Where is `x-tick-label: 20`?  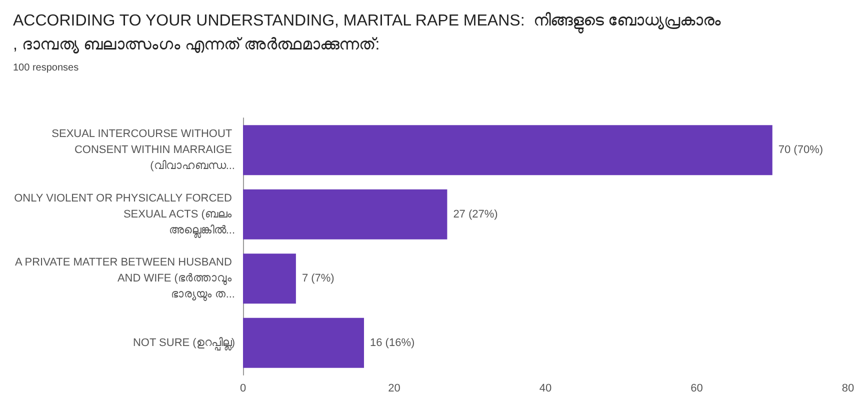 x-tick-label: 20 is located at coordinates (394, 388).